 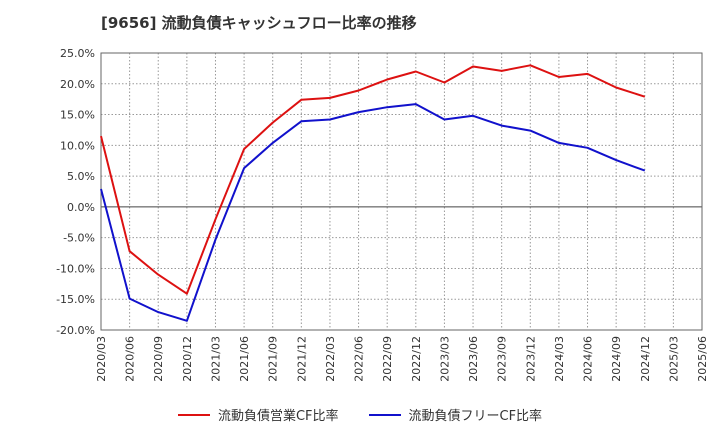 I want to click on x-tick-label: 2023/06, so click(x=473, y=359).